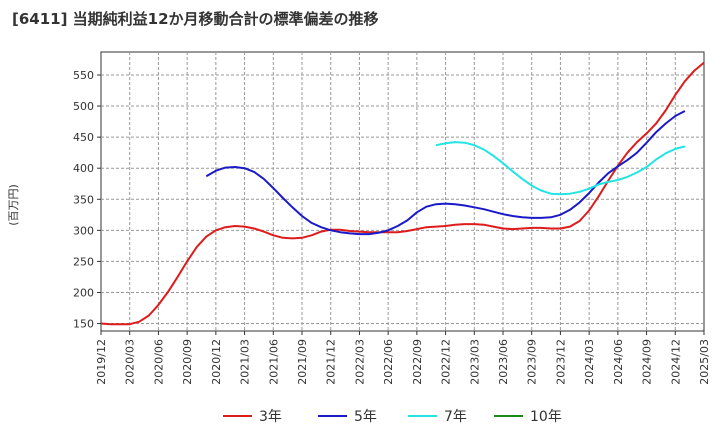 This screenshot has width=720, height=440. What do you see at coordinates (589, 362) in the screenshot?
I see `x-tick-label: 2024/03` at bounding box center [589, 362].